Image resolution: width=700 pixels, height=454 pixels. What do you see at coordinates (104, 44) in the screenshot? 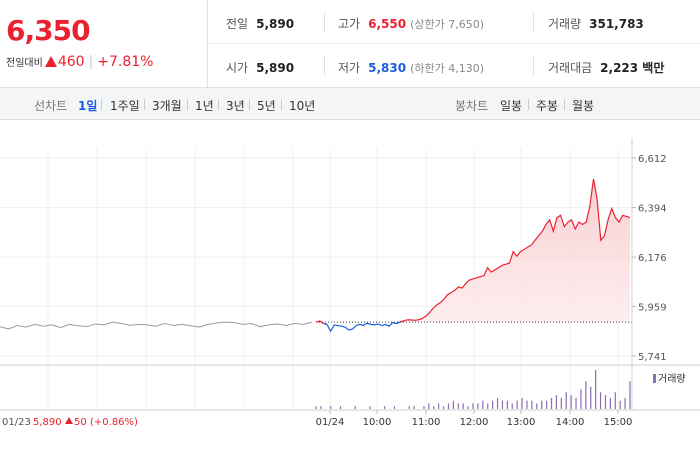
I see `price-panel: 6,350 전일대비 460 | +7.81%` at bounding box center [104, 44].